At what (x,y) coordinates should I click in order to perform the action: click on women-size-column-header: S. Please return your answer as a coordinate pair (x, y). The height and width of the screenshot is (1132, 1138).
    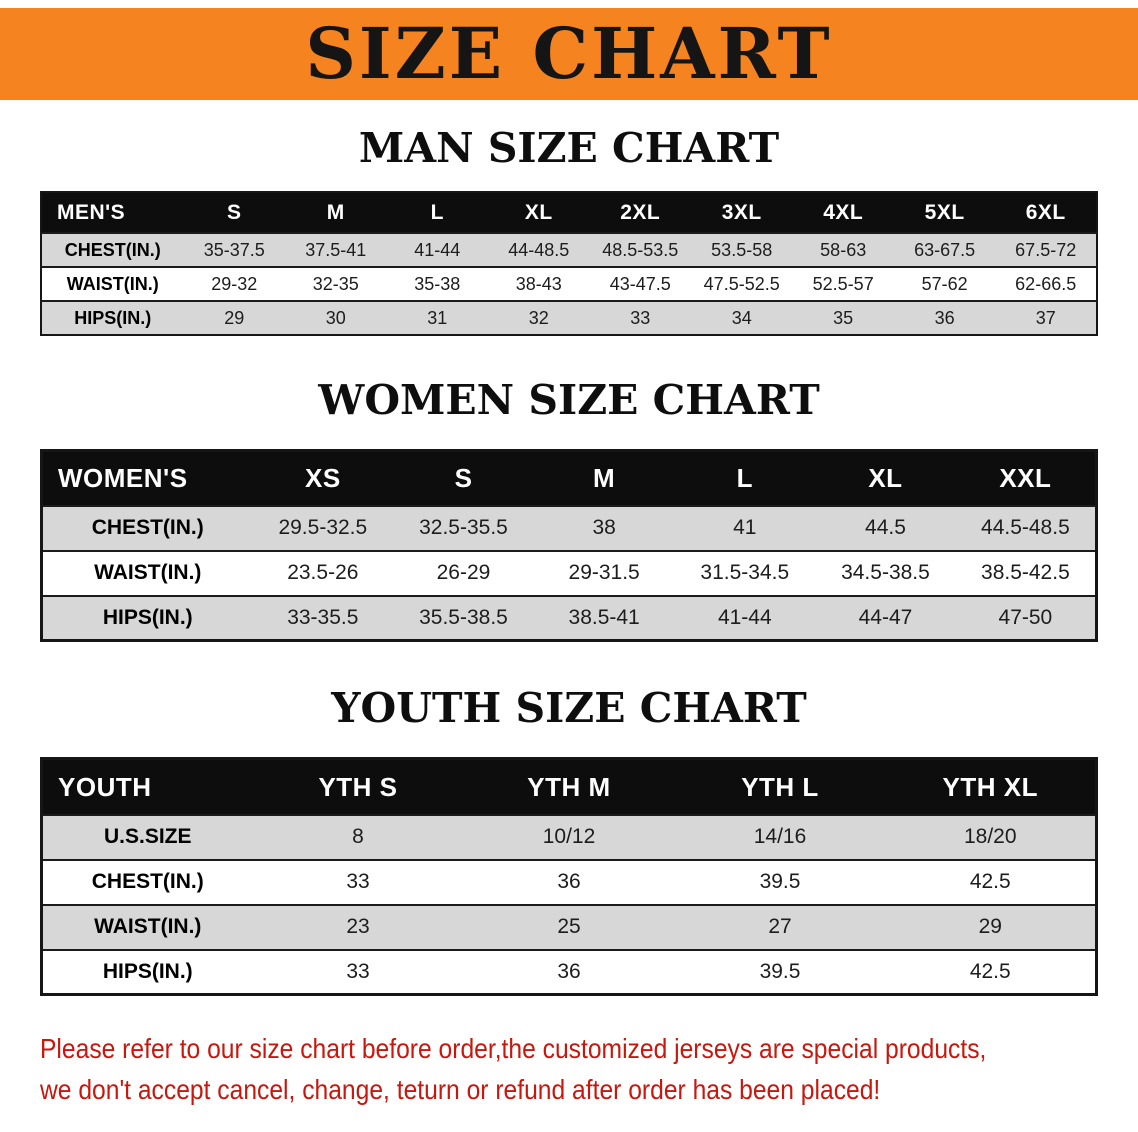
    Looking at the image, I should click on (463, 478).